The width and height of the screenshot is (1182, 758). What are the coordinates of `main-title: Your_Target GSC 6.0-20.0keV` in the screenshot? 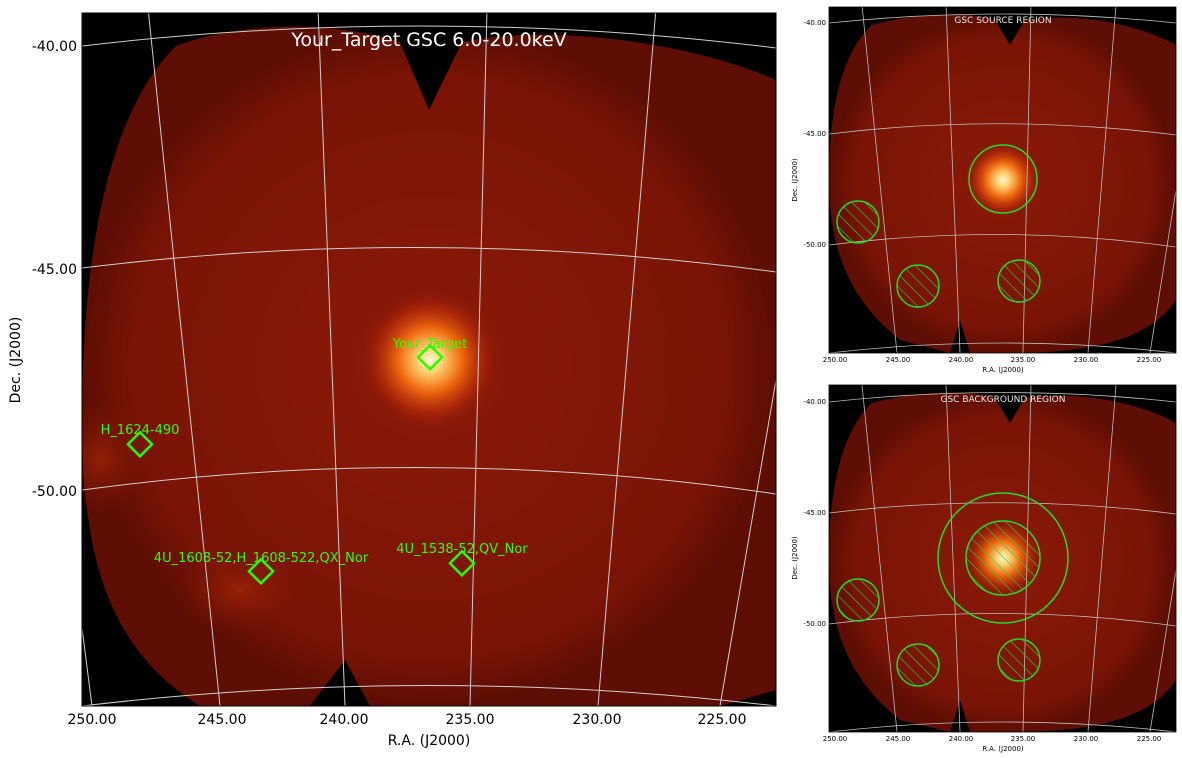 It's located at (428, 40).